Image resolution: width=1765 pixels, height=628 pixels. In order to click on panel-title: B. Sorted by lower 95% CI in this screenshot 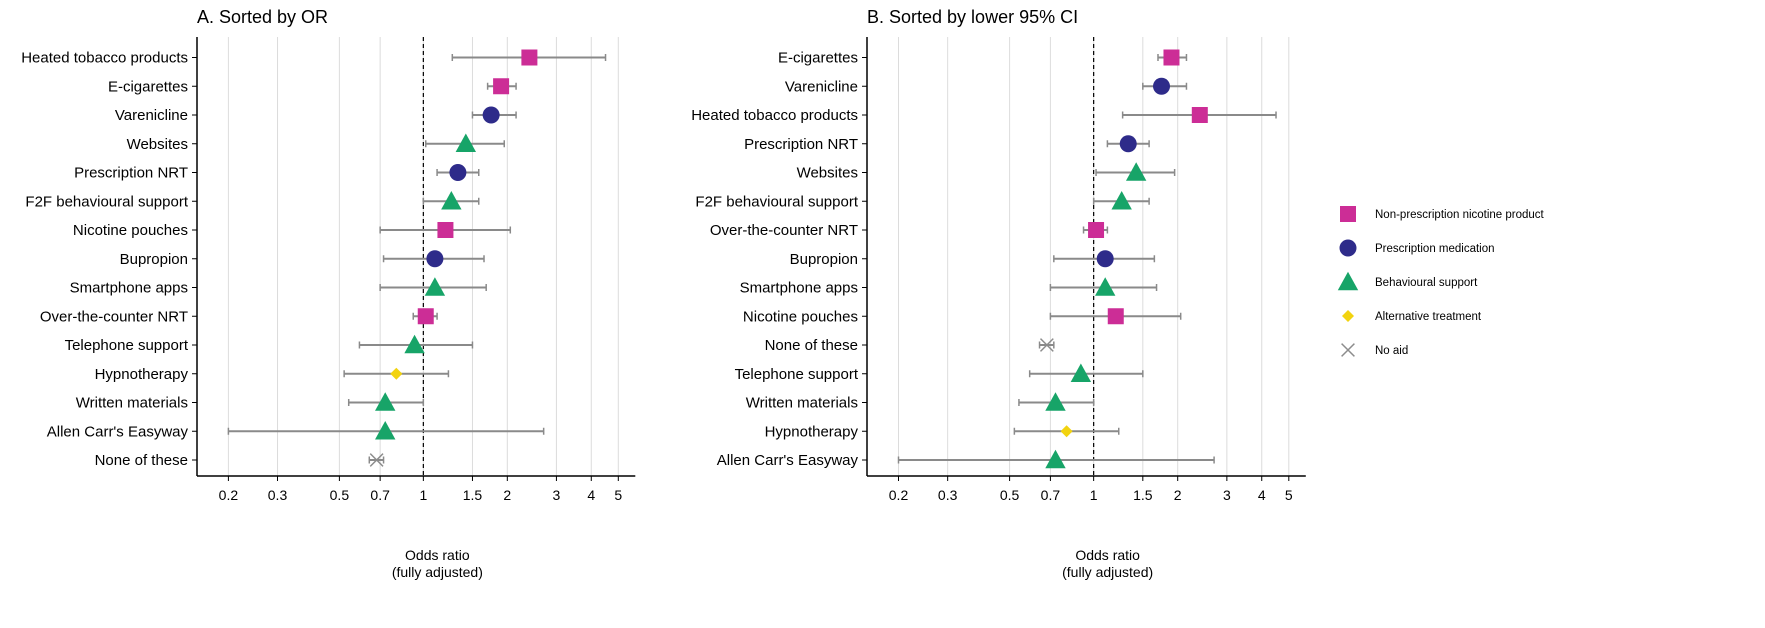, I will do `click(972, 17)`.